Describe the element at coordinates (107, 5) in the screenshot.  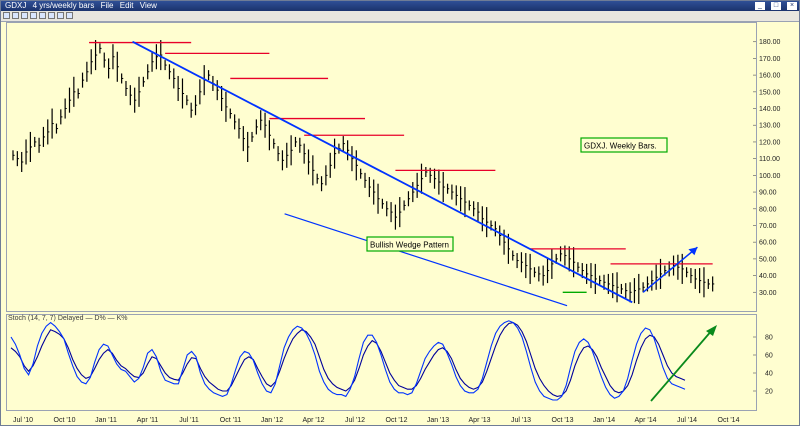
I see `menu-file: File` at that location.